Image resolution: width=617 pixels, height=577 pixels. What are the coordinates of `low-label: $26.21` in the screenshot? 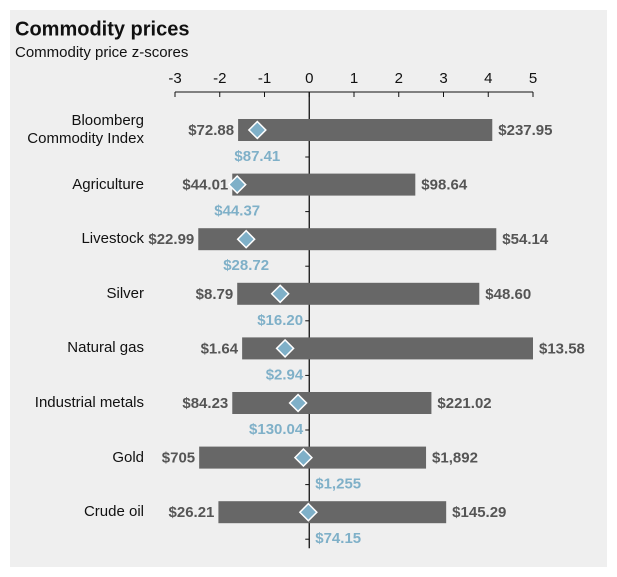 It's located at (192, 512).